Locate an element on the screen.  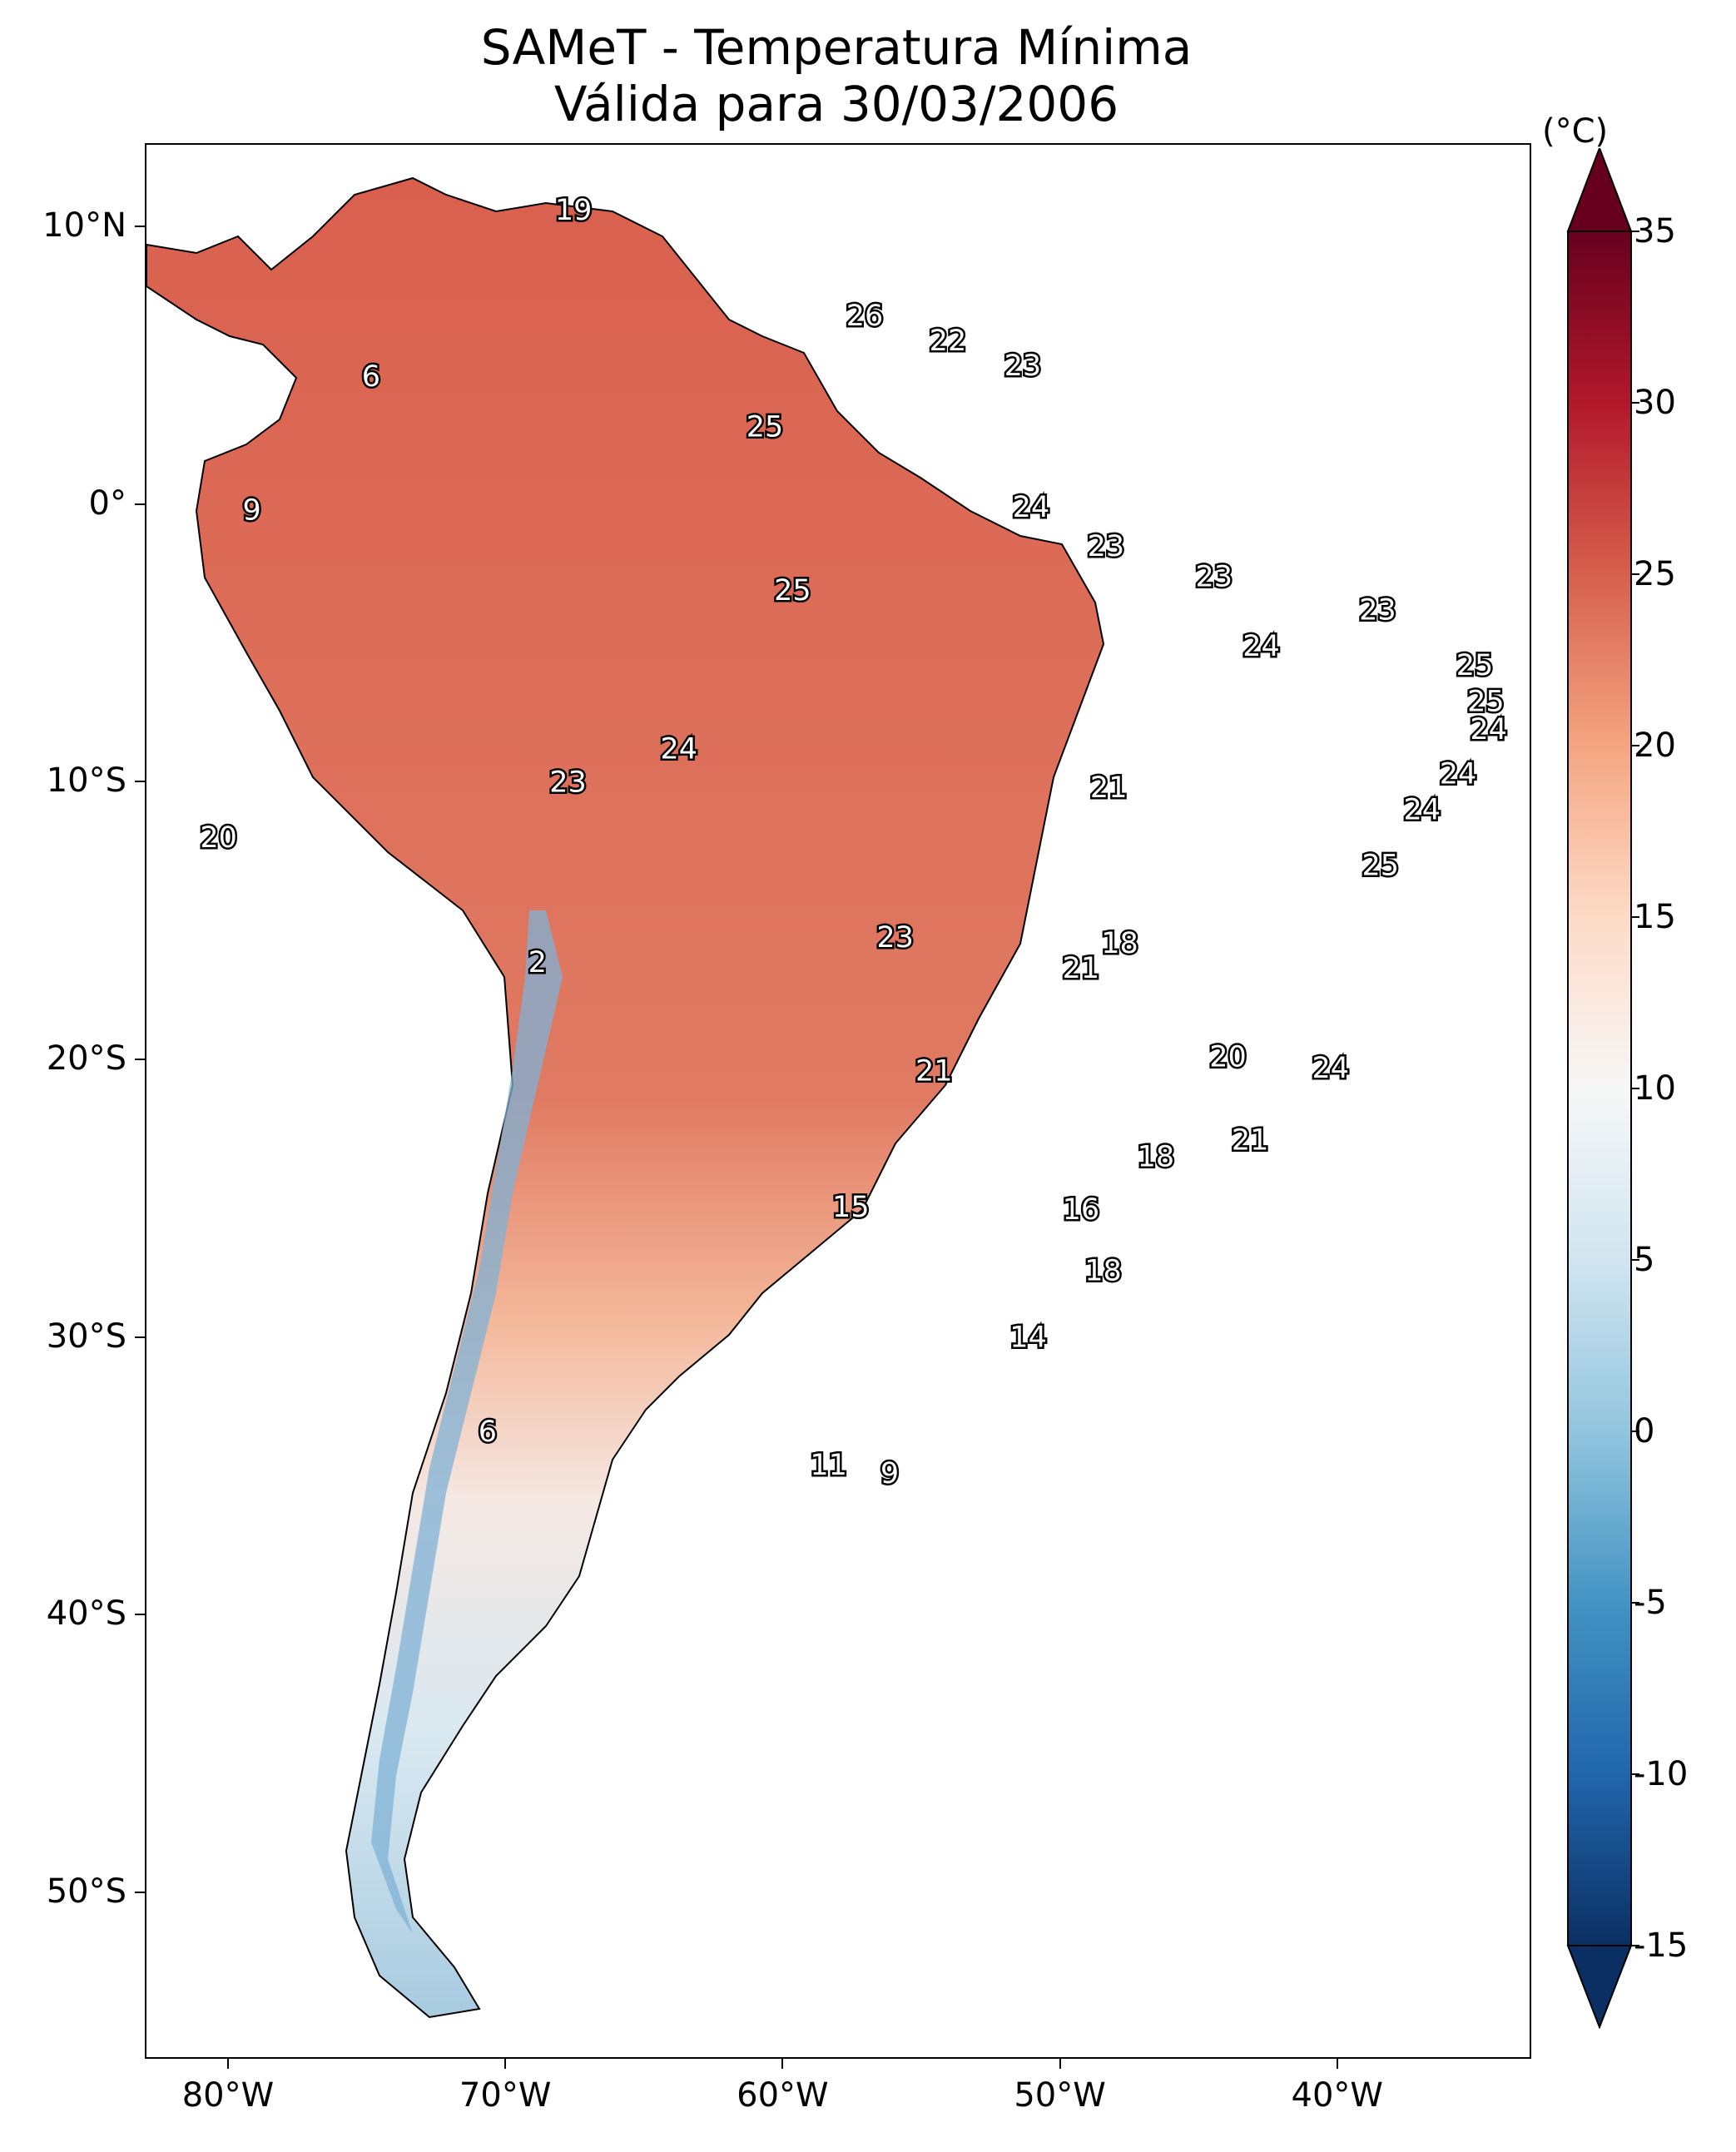
colorbar-tick-label: 30 is located at coordinates (1655, 403).